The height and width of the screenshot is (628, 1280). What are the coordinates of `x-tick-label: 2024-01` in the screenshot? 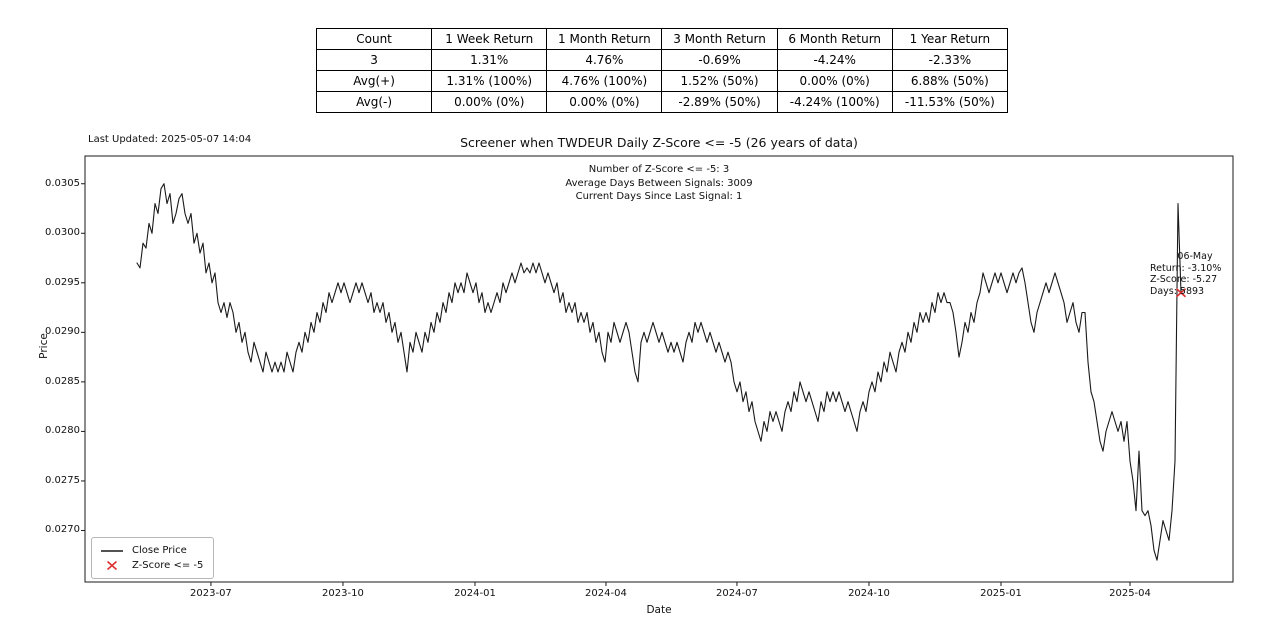 It's located at (475, 593).